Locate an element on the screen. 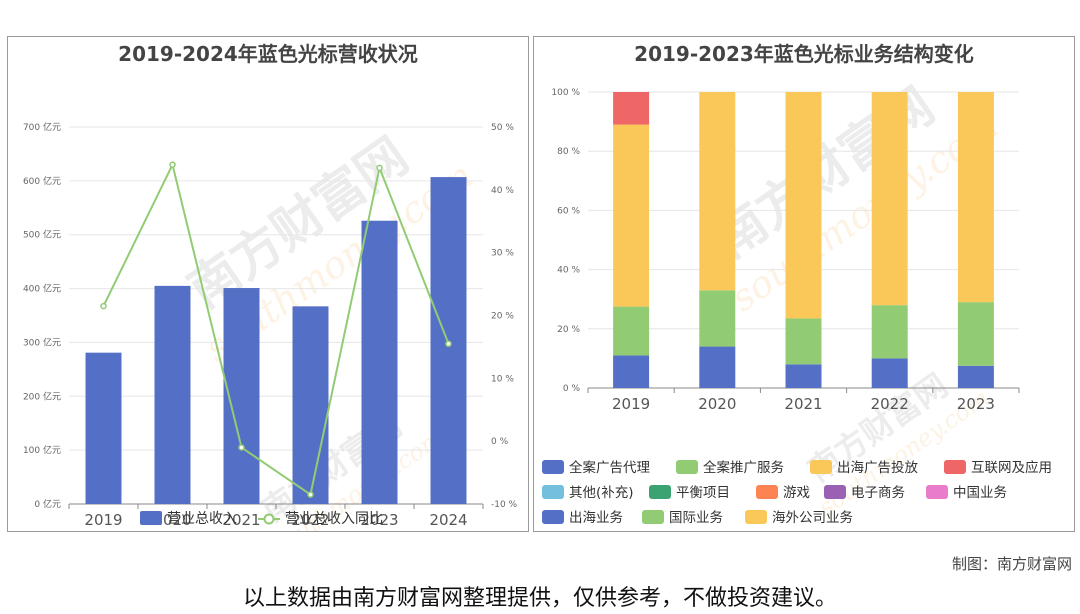 This screenshot has width=1080, height=614. legend-swatch-revenue is located at coordinates (151, 518).